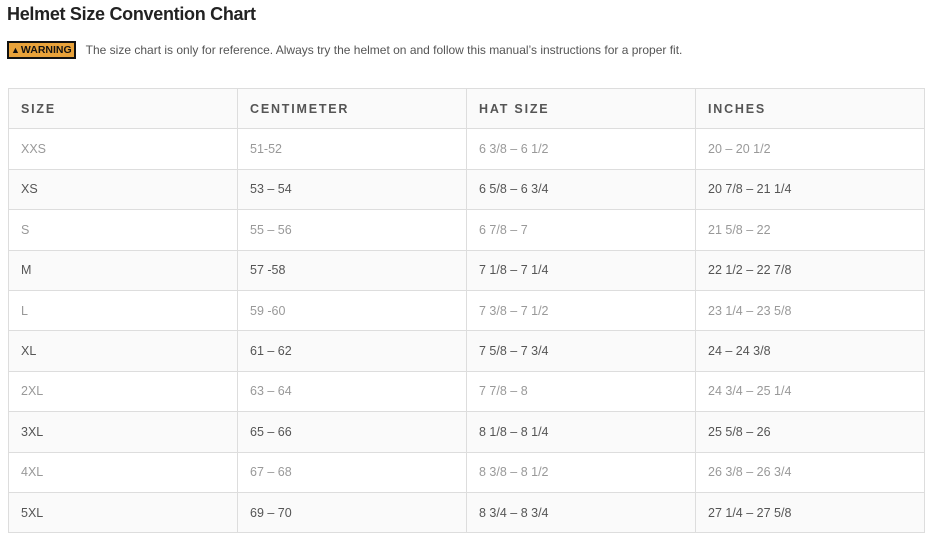 The width and height of the screenshot is (935, 547). What do you see at coordinates (352, 472) in the screenshot?
I see `cell-centimeter: 67 – 68` at bounding box center [352, 472].